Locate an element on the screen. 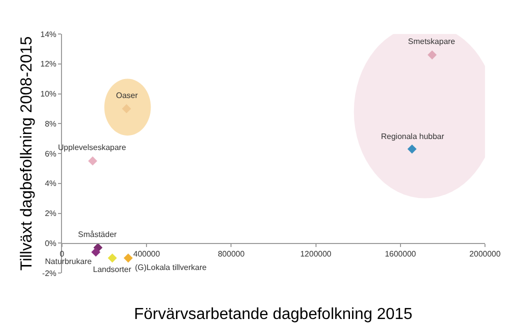  series-label: (G)Lokala tillverkare is located at coordinates (171, 267).